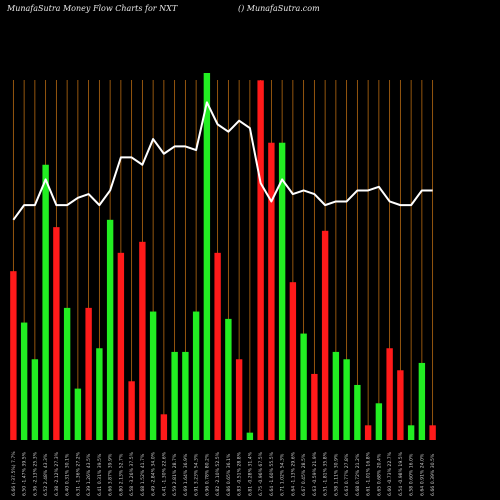  What do you see at coordinates (207, 474) in the screenshot?
I see `x-tick-label: 6.96 0.78% 80.2%` at bounding box center [207, 474].